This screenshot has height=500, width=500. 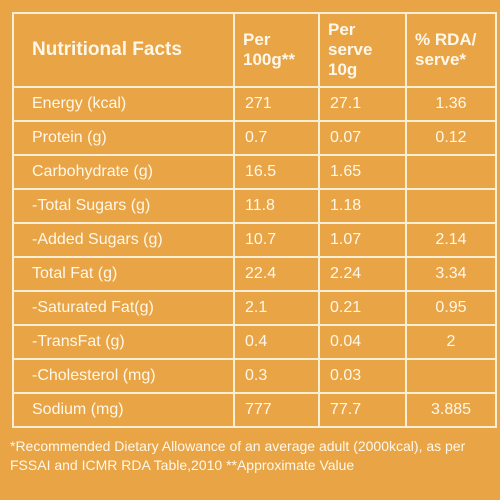 What do you see at coordinates (451, 240) in the screenshot?
I see `value-cell: 2.14` at bounding box center [451, 240].